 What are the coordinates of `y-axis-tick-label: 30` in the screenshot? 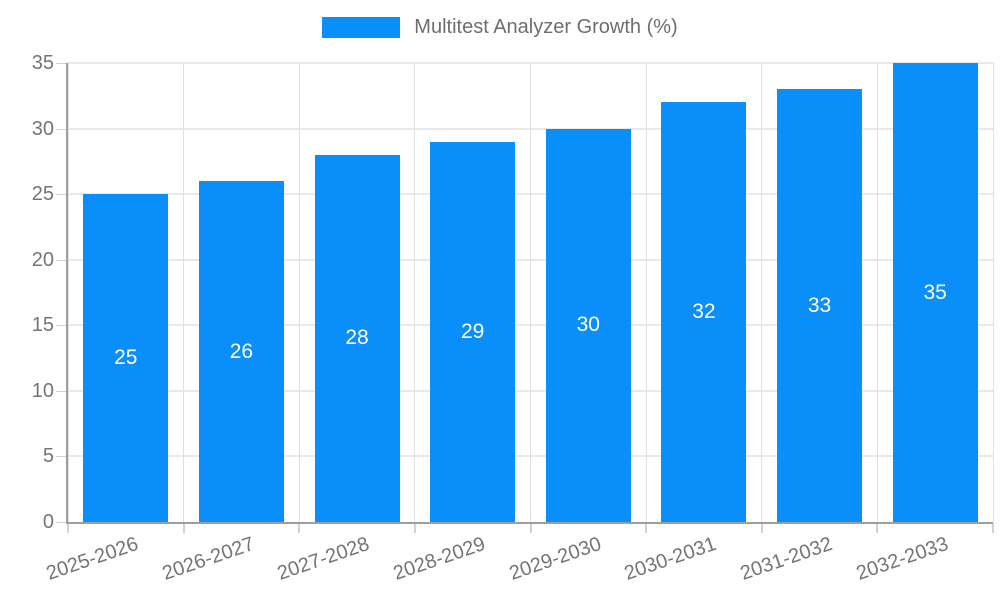 It's located at (42, 128).